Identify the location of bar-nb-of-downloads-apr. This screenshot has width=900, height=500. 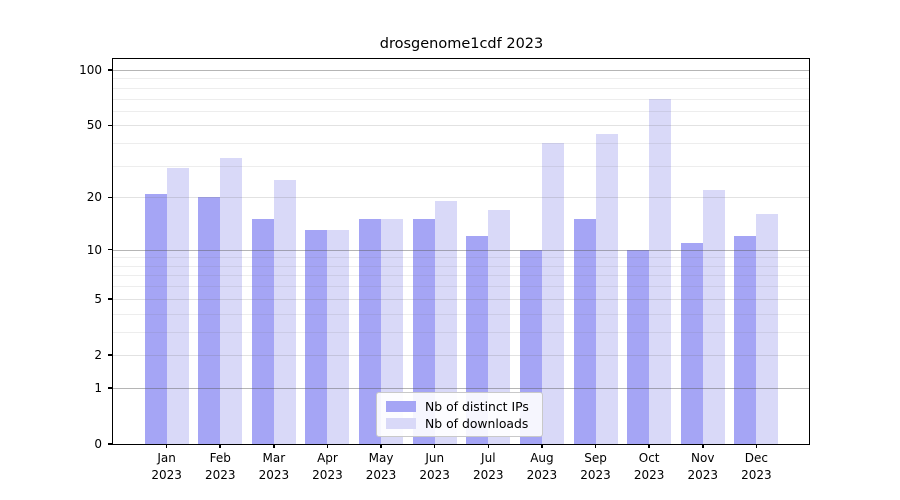
(338, 337).